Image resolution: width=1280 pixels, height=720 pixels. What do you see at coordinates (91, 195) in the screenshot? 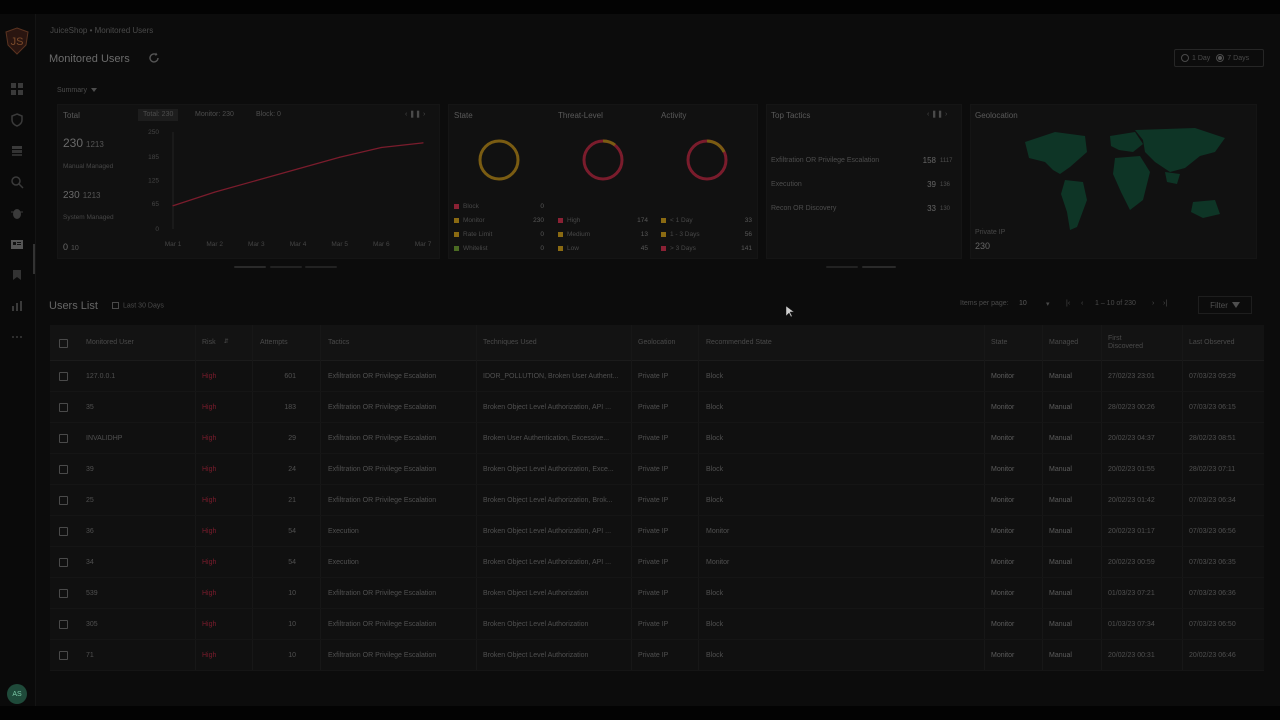
I see `system-sub: 1213` at bounding box center [91, 195].